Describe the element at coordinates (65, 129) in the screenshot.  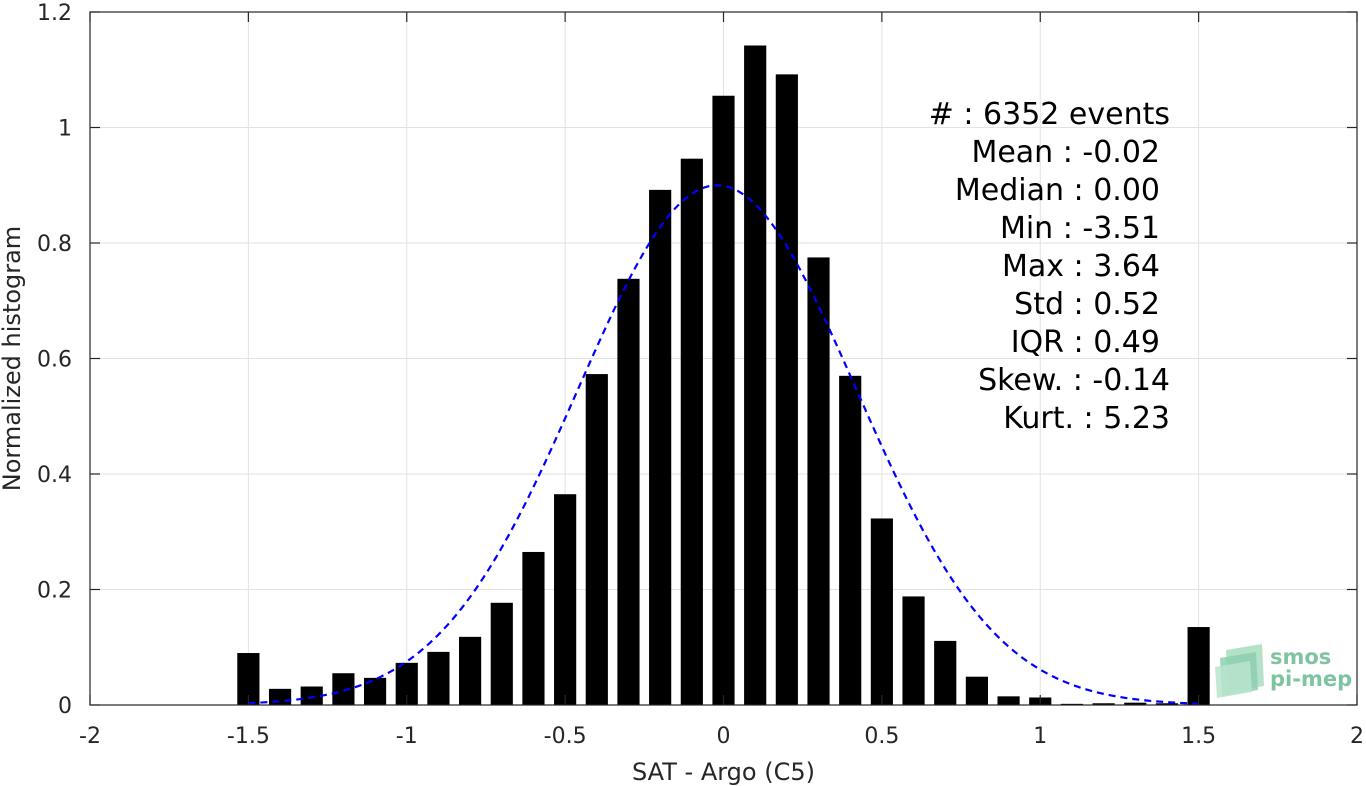
I see `y-tick-label: 1` at that location.